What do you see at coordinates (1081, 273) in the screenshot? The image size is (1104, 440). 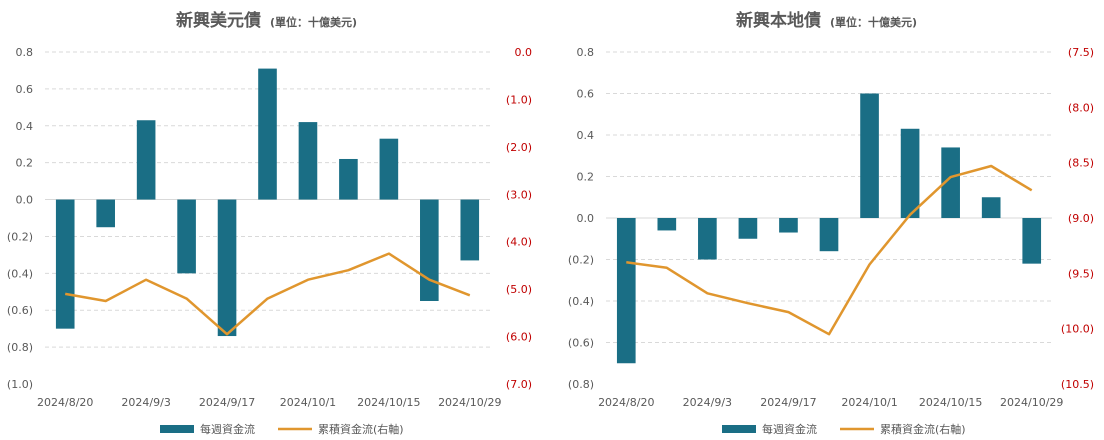 I see `y-right-tick-label: (9.5)` at bounding box center [1081, 273].